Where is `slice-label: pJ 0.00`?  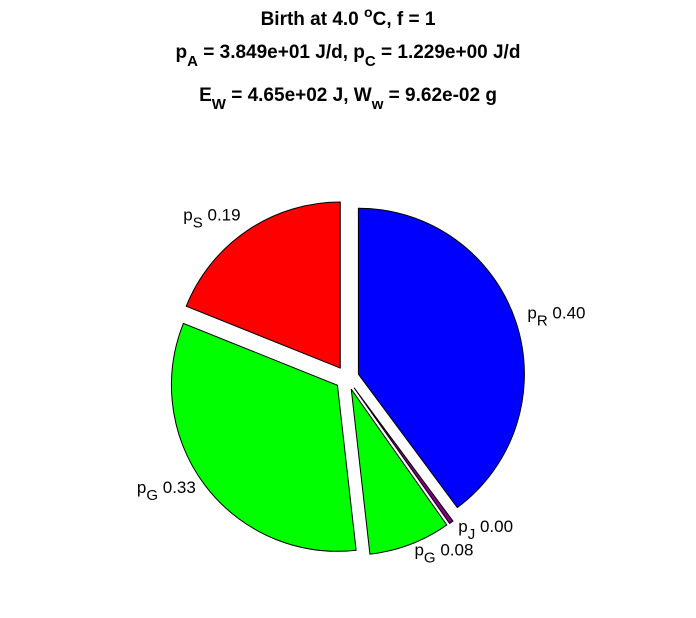 slice-label: pJ 0.00 is located at coordinates (485, 530).